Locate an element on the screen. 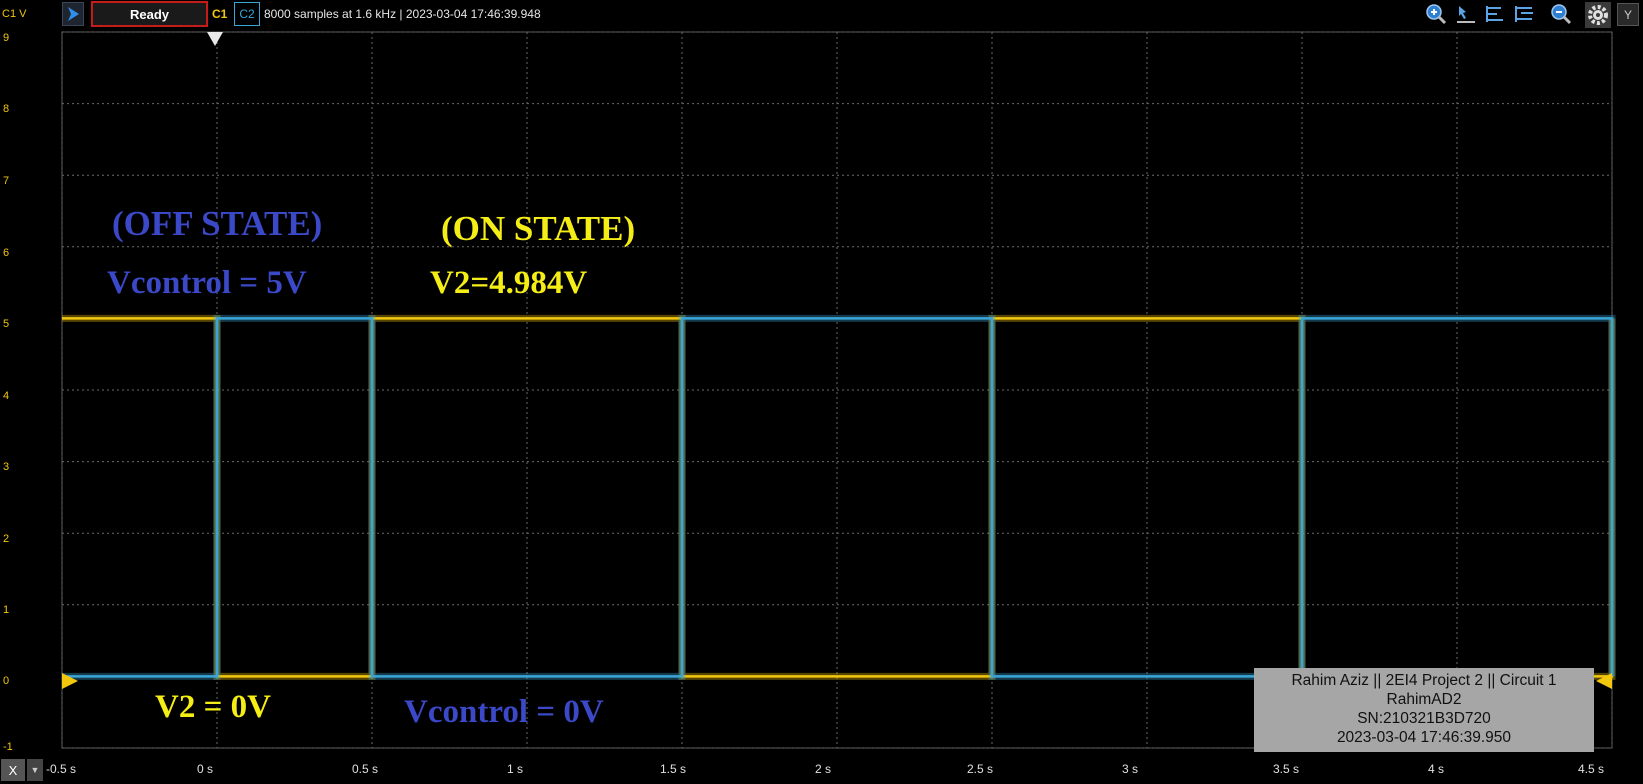 Image resolution: width=1643 pixels, height=784 pixels. y-tick-label: 5 is located at coordinates (6, 324).